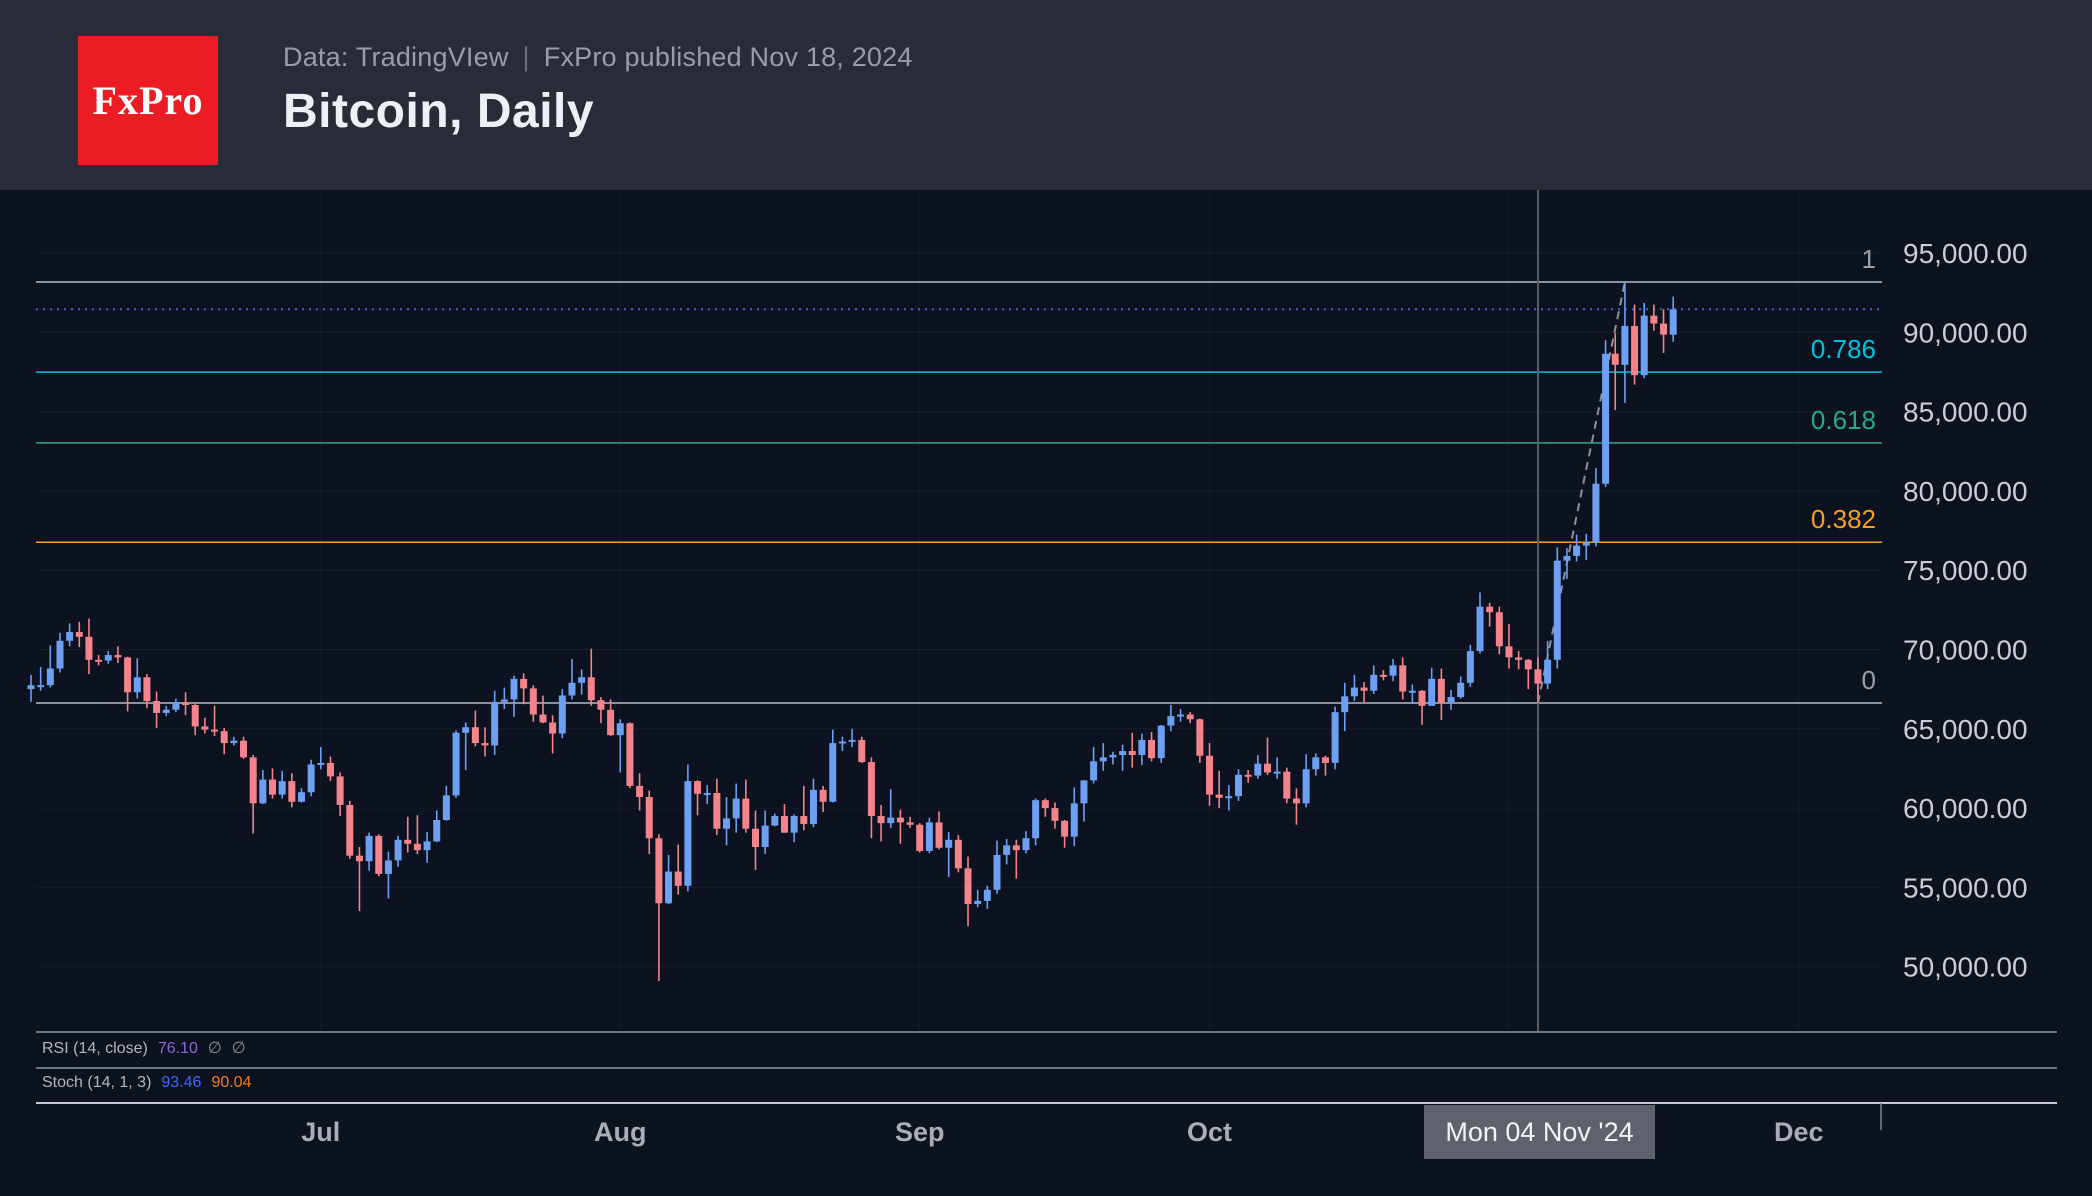 The image size is (2092, 1196). Describe the element at coordinates (95, 1048) in the screenshot. I see `rsi-label: RSI (14, close)` at that location.